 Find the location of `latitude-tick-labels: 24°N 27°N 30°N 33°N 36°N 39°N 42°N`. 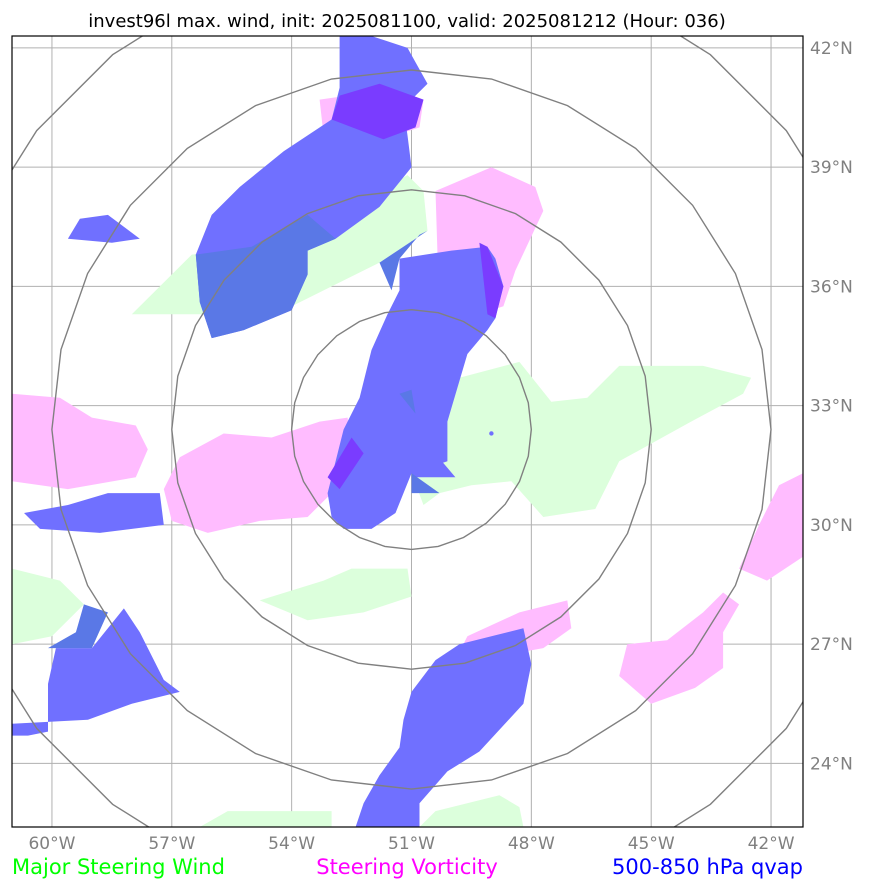

latitude-tick-labels: 24°N 27°N 30°N 33°N 36°N 39°N 42°N is located at coordinates (831, 406).